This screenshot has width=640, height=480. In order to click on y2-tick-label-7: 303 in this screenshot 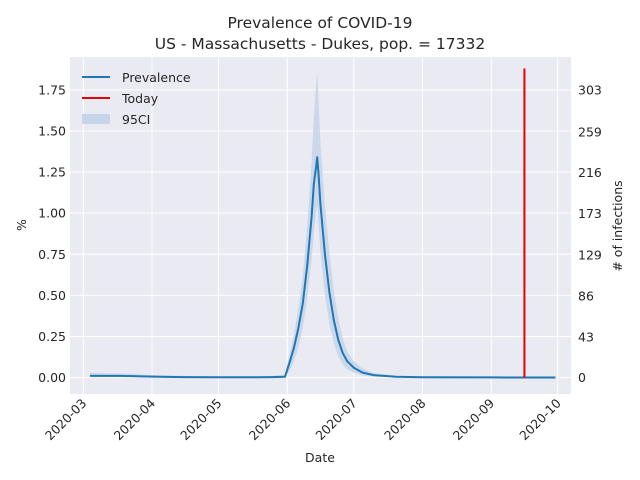, I will do `click(590, 90)`.